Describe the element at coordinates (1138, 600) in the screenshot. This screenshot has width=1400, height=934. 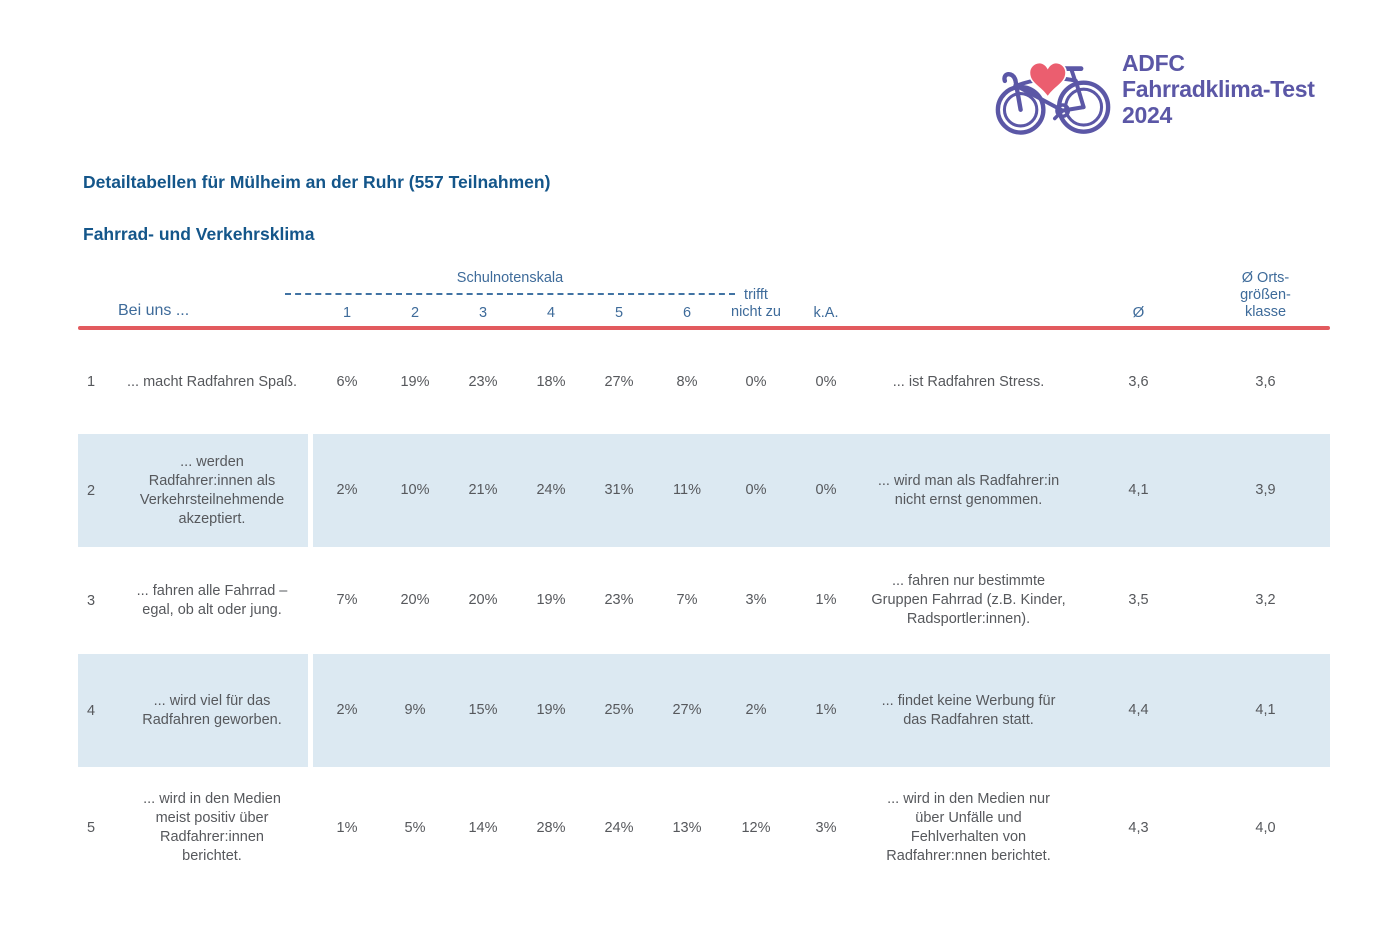
I see `average-value: 3,5` at that location.